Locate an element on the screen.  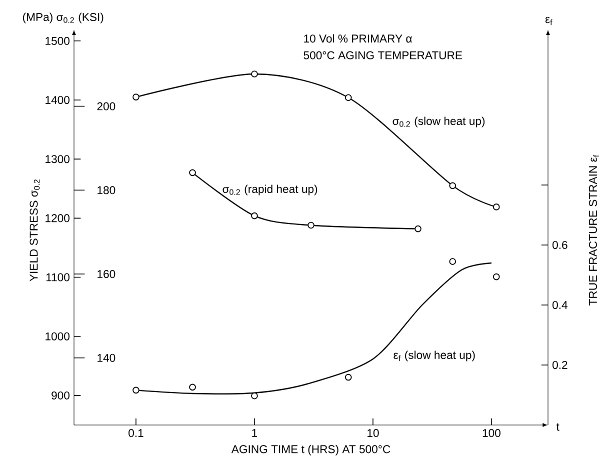
chart-title: 10 Vol % PRIMARY α is located at coordinates (358, 38).